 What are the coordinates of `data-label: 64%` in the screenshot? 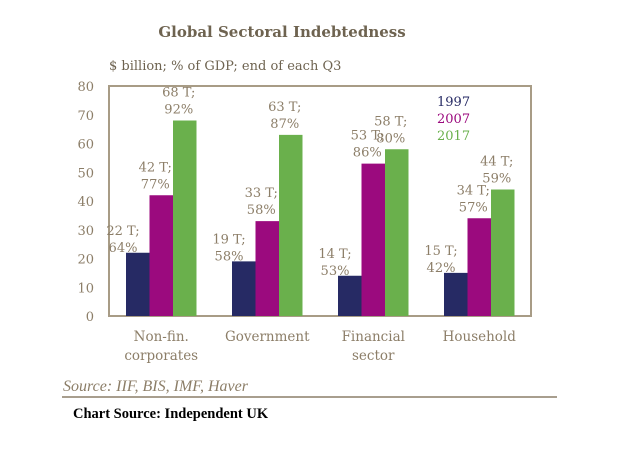 It's located at (123, 248).